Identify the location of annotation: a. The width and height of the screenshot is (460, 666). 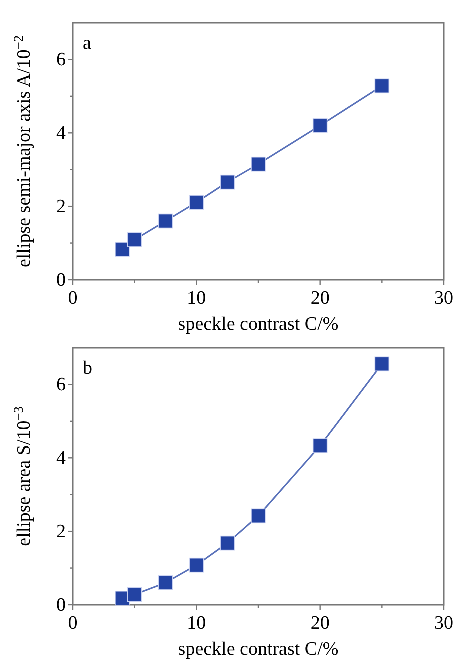
(87, 43).